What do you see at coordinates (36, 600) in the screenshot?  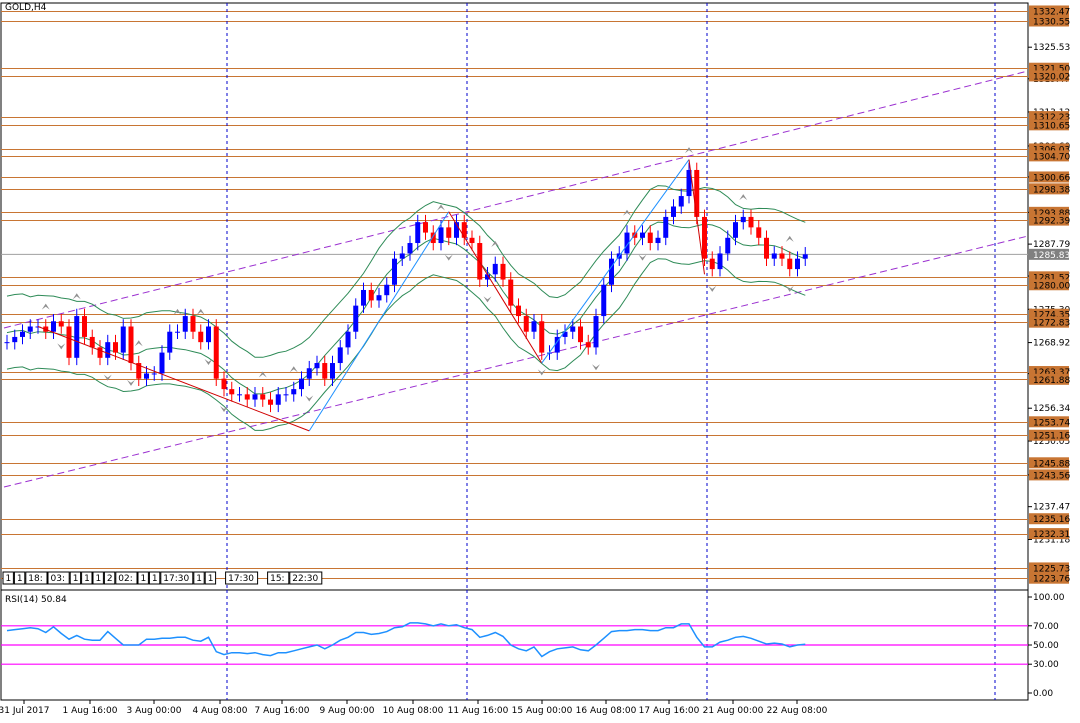 I see `rsi-label: RSI(14) 50.84` at bounding box center [36, 600].